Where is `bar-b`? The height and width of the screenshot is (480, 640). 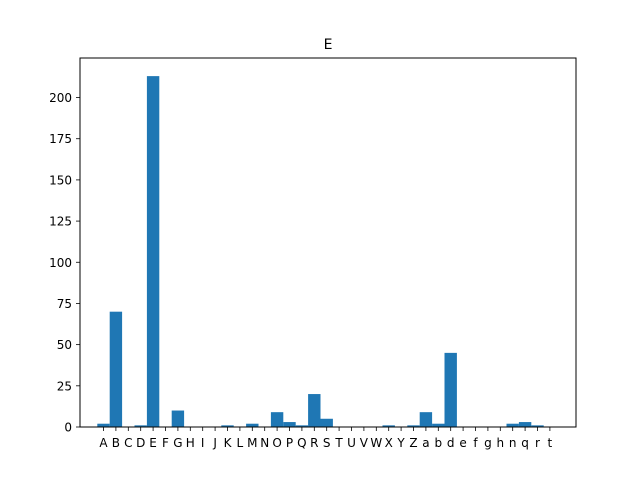
bar-b is located at coordinates (438, 425).